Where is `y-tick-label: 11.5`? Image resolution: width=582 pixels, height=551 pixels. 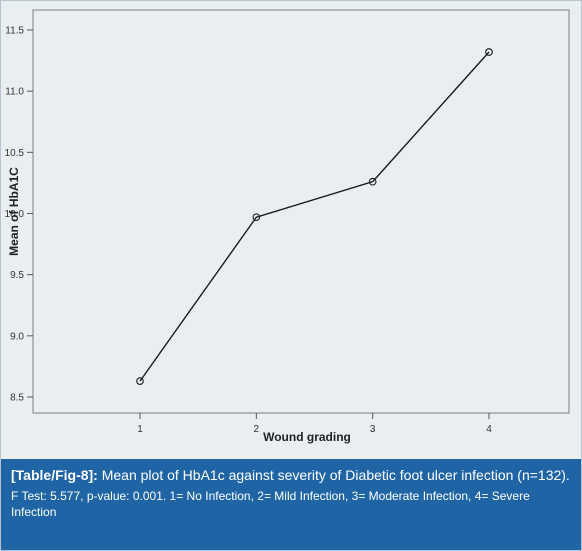 y-tick-label: 11.5 is located at coordinates (14, 31).